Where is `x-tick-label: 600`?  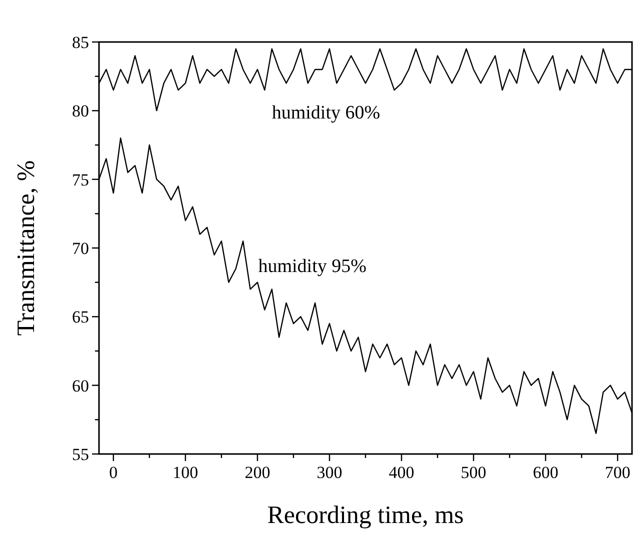 x-tick-label: 600 is located at coordinates (545, 472).